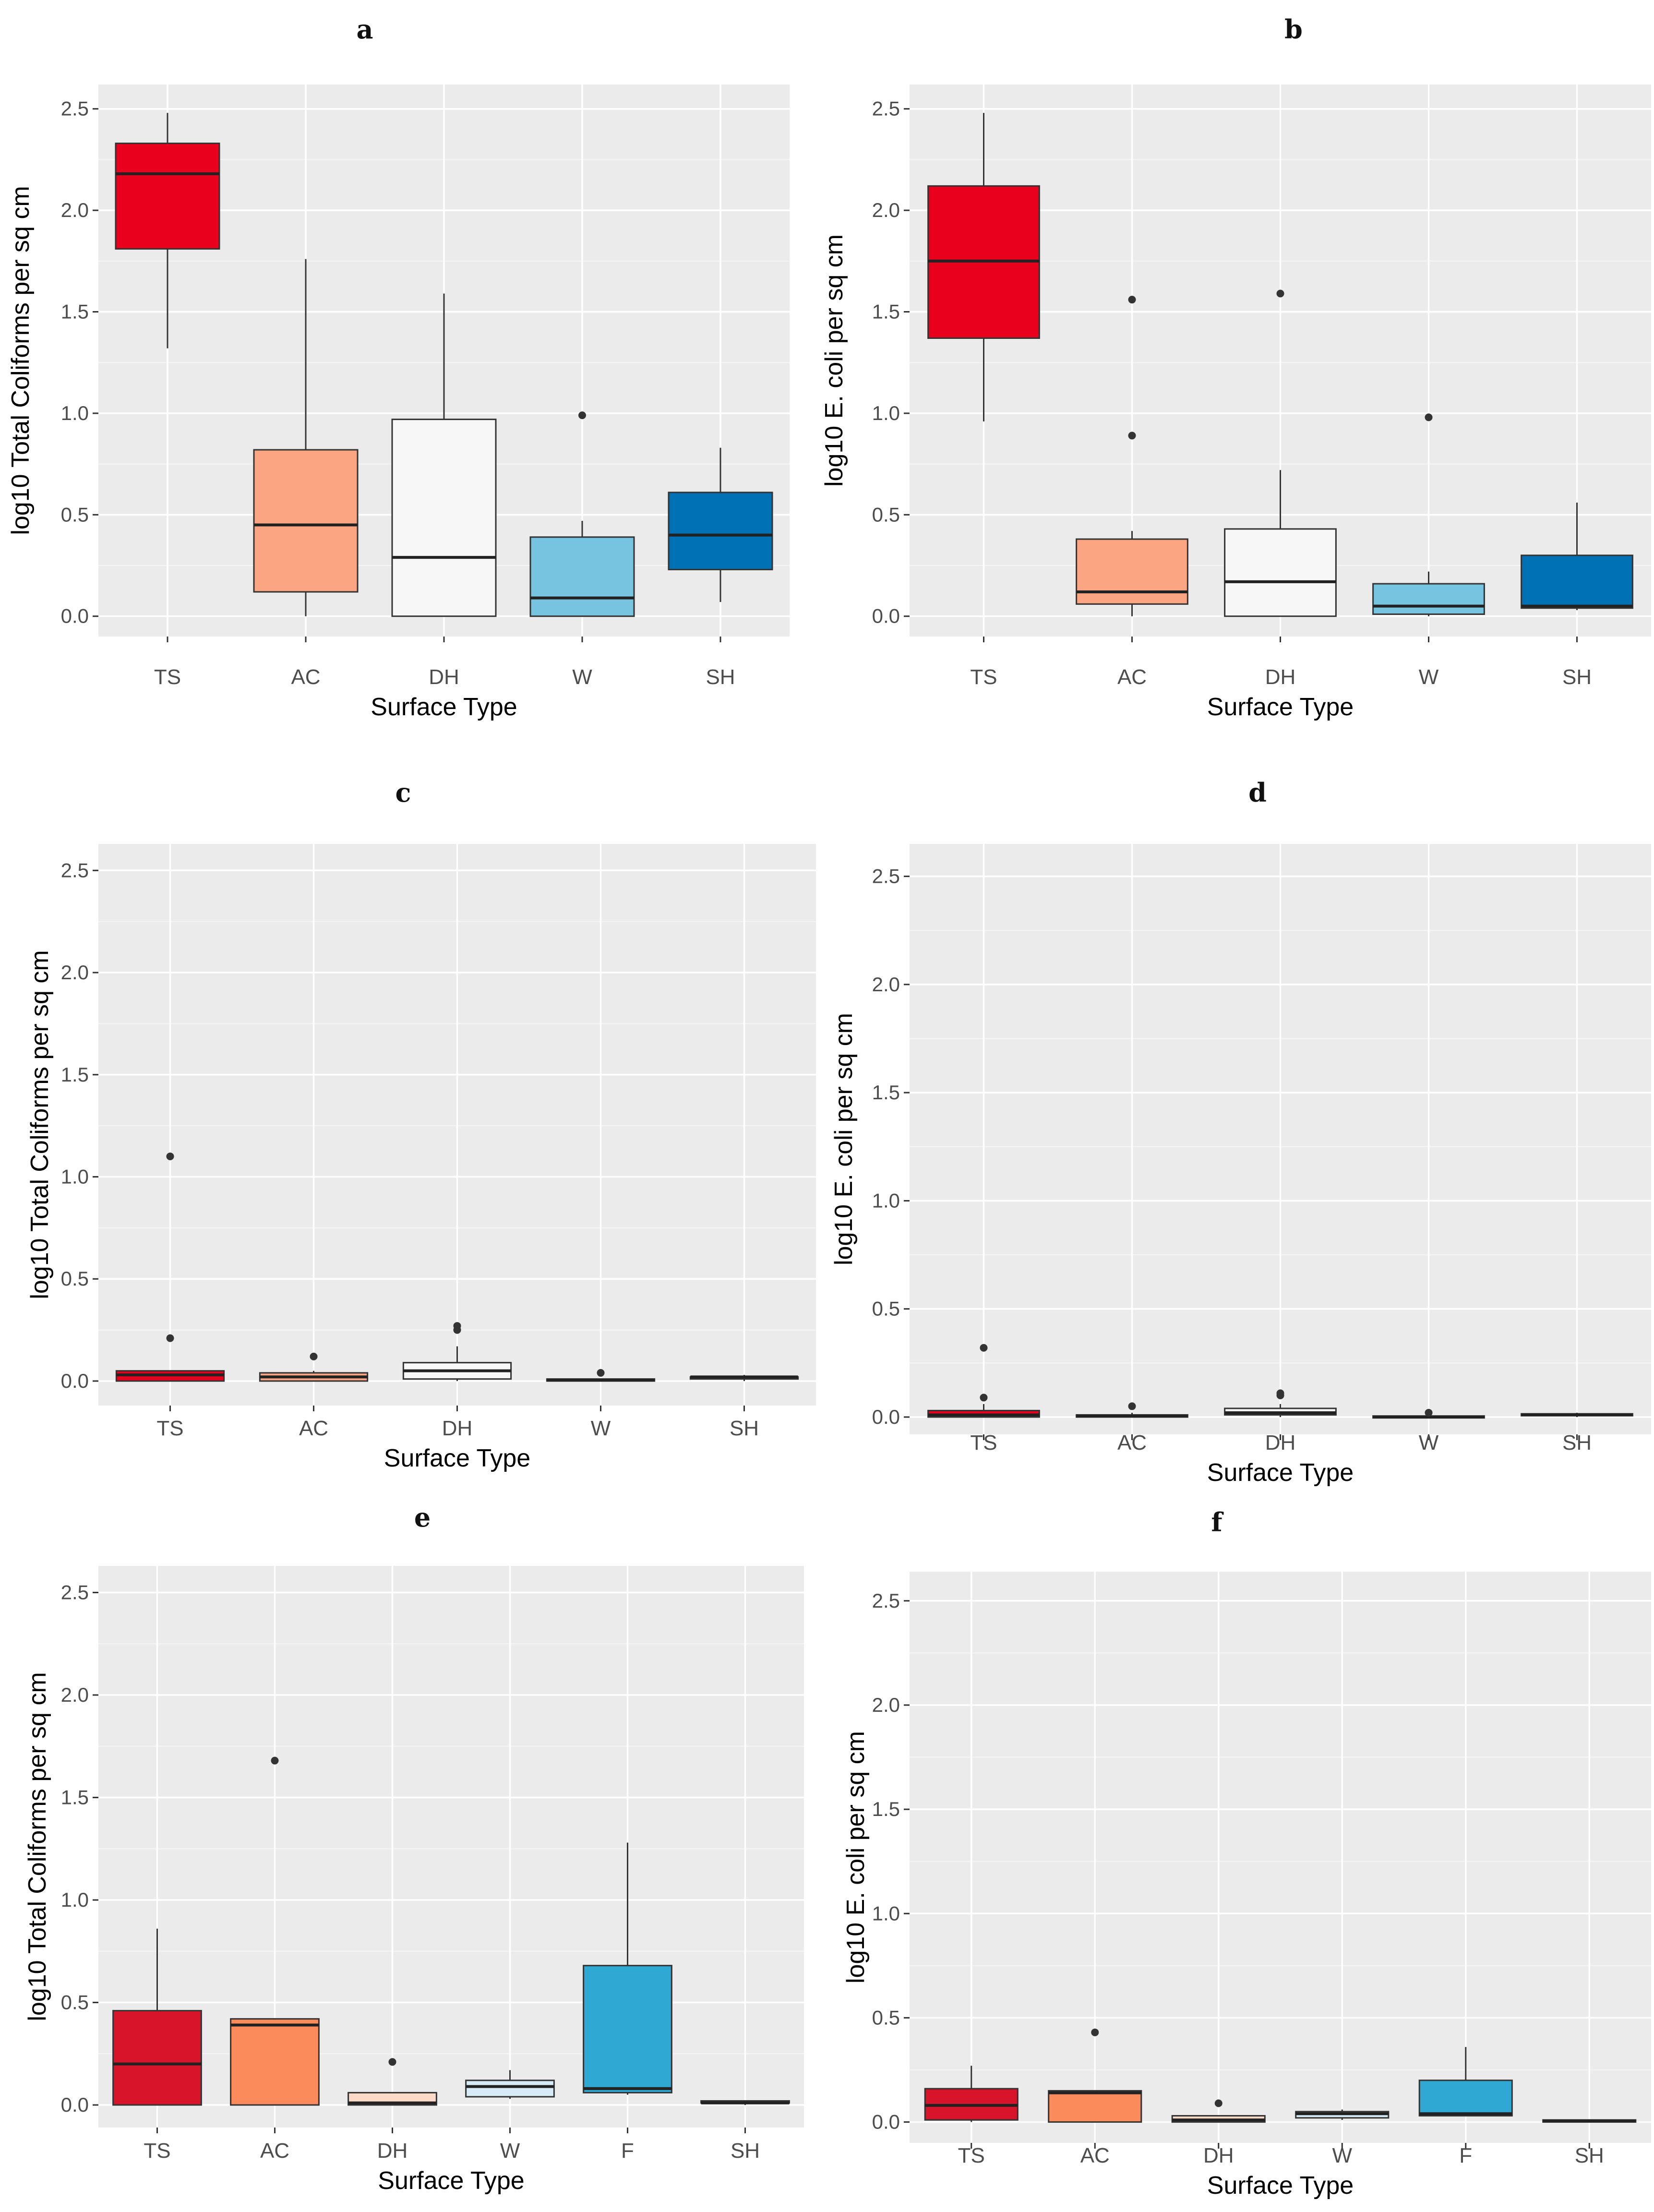 The image size is (1654, 2212). What do you see at coordinates (403, 792) in the screenshot?
I see `panel-label: c` at bounding box center [403, 792].